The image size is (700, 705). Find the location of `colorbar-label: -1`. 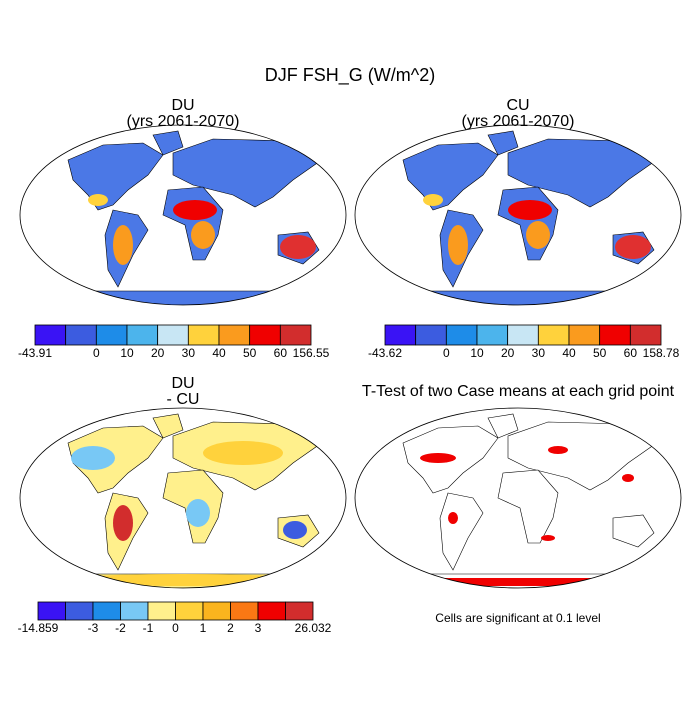

colorbar-label: -1 is located at coordinates (148, 628).